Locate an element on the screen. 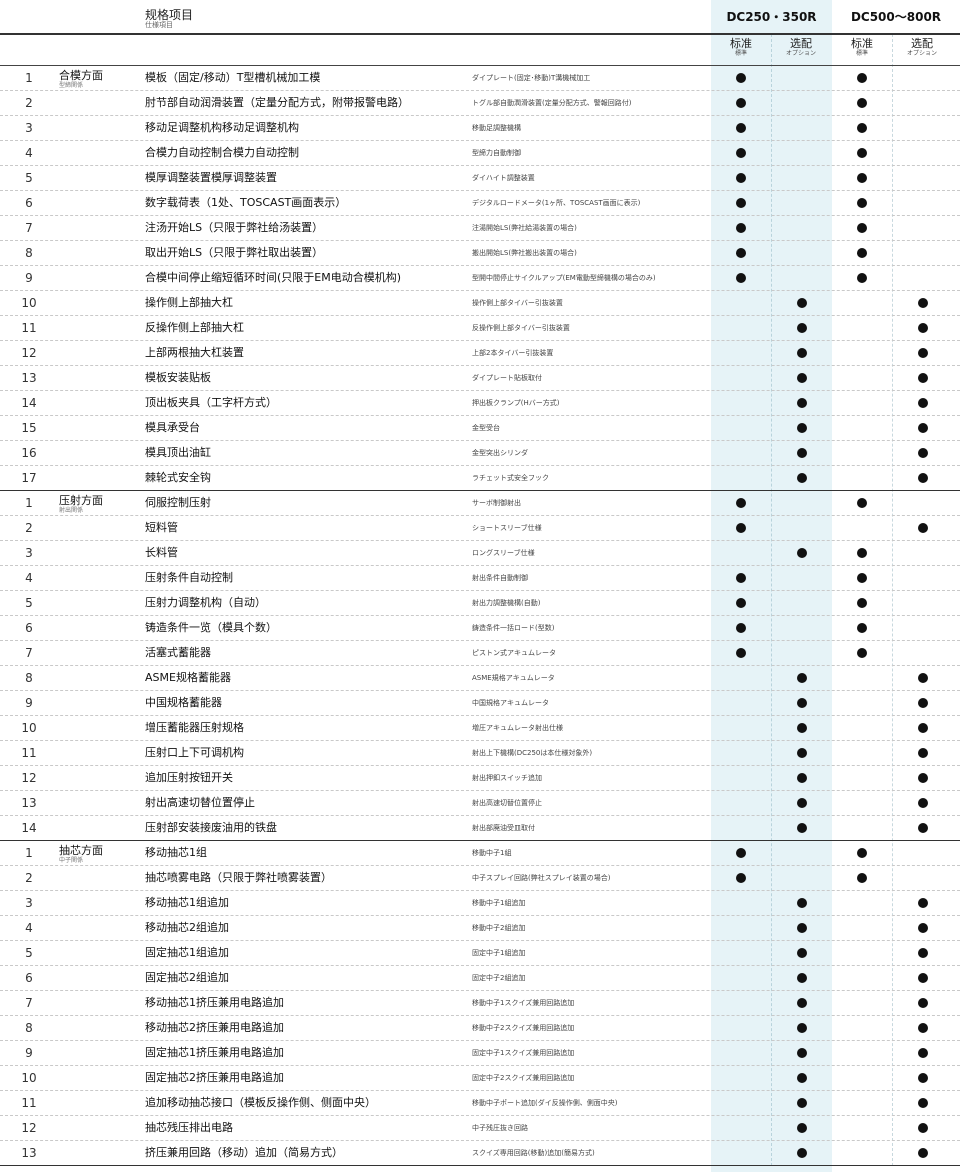  item-name-cn: 压射口上下可调机构 is located at coordinates (194, 752).